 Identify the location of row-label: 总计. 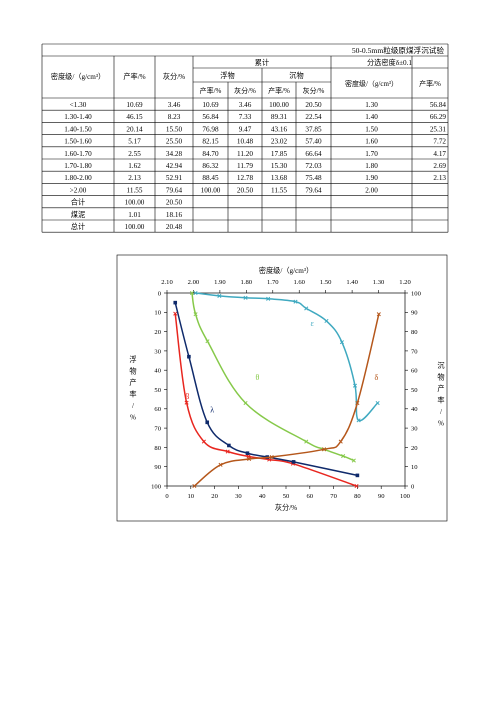
(78, 226).